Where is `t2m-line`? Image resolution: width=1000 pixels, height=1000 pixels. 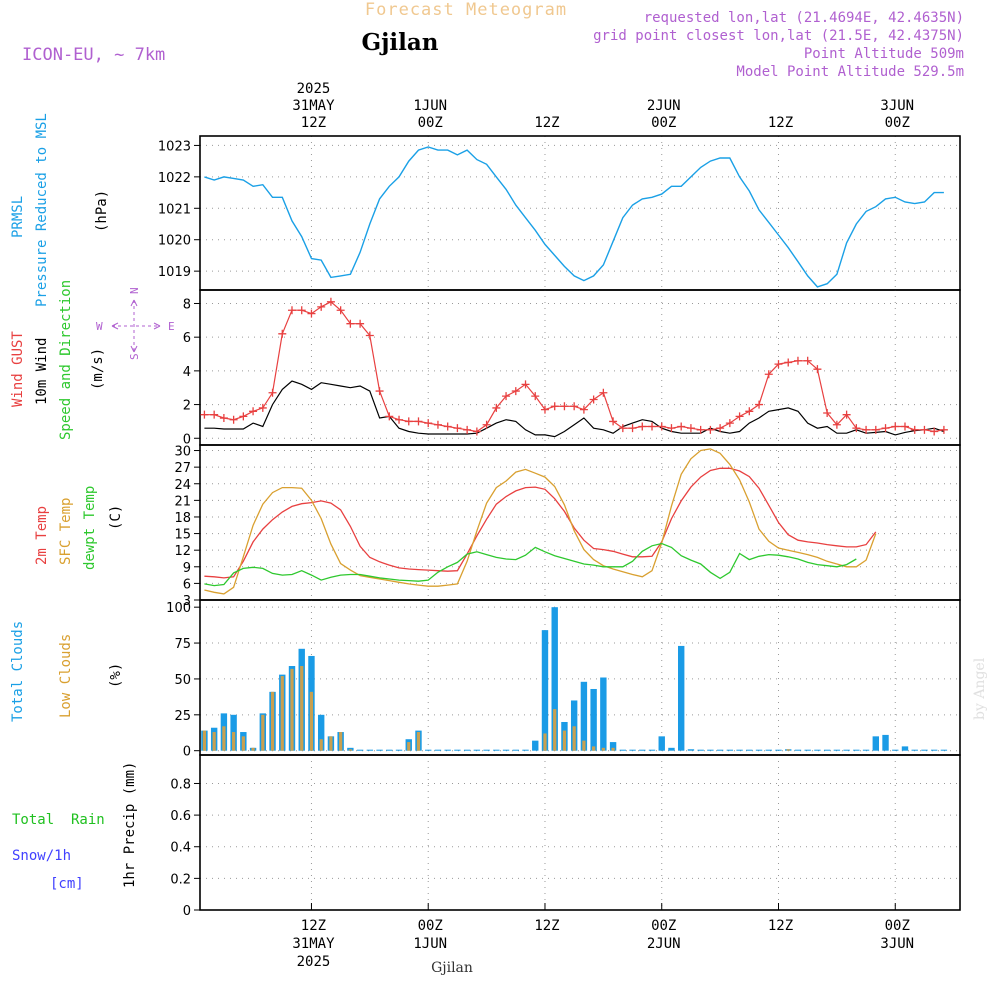 t2m-line is located at coordinates (540, 523).